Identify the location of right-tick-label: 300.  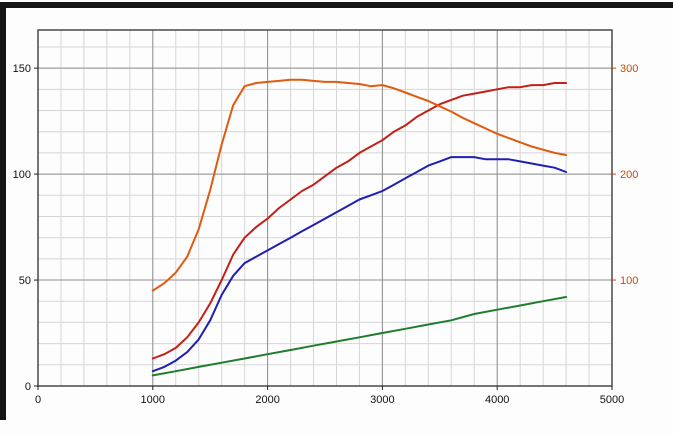
(629, 69).